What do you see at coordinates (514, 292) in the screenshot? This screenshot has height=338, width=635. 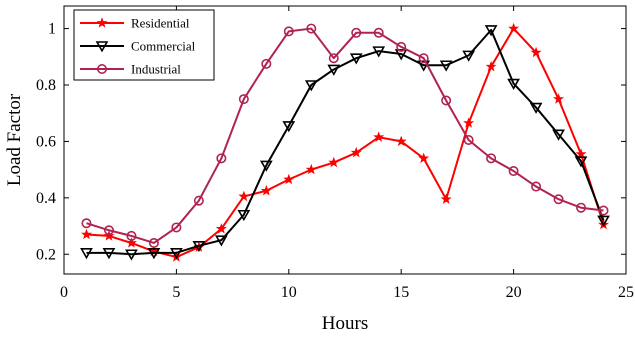 I see `x-tick-label: 20` at bounding box center [514, 292].